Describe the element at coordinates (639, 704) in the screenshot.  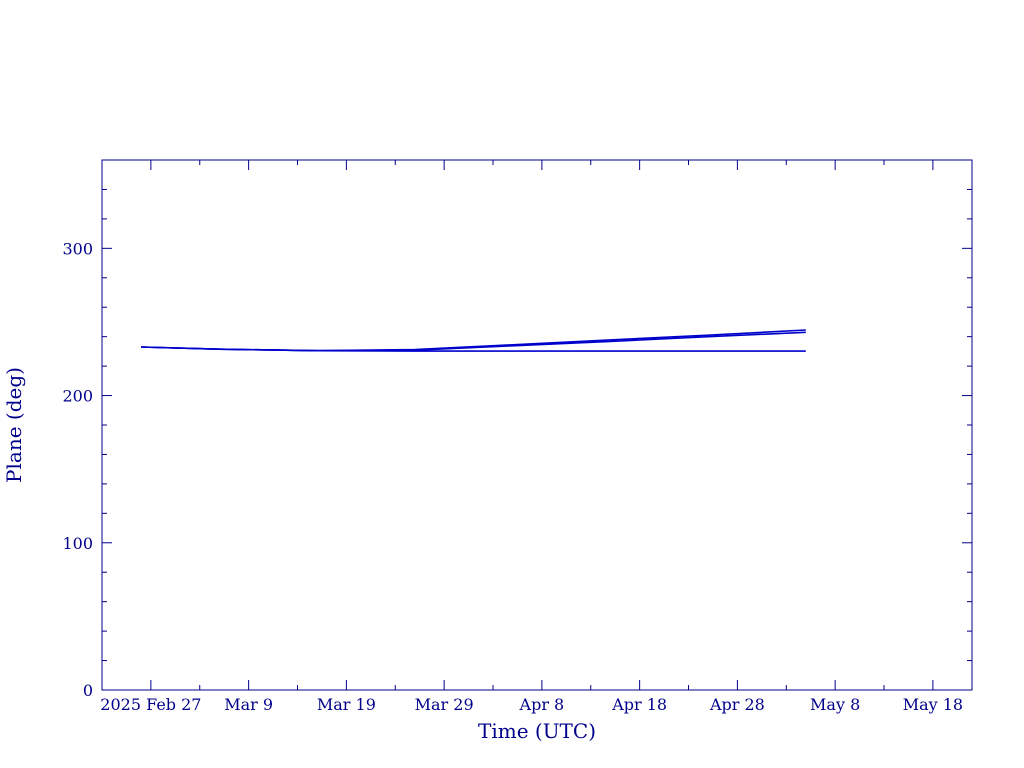
I see `x-tick-label: Apr 18` at that location.